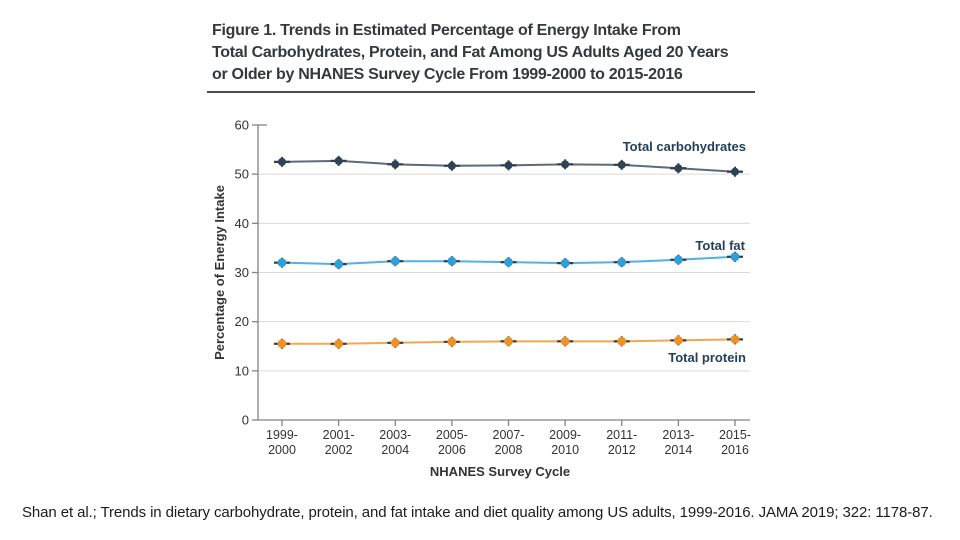 The image size is (960, 540). I want to click on x-tick-label: 2003-2004, so click(395, 442).